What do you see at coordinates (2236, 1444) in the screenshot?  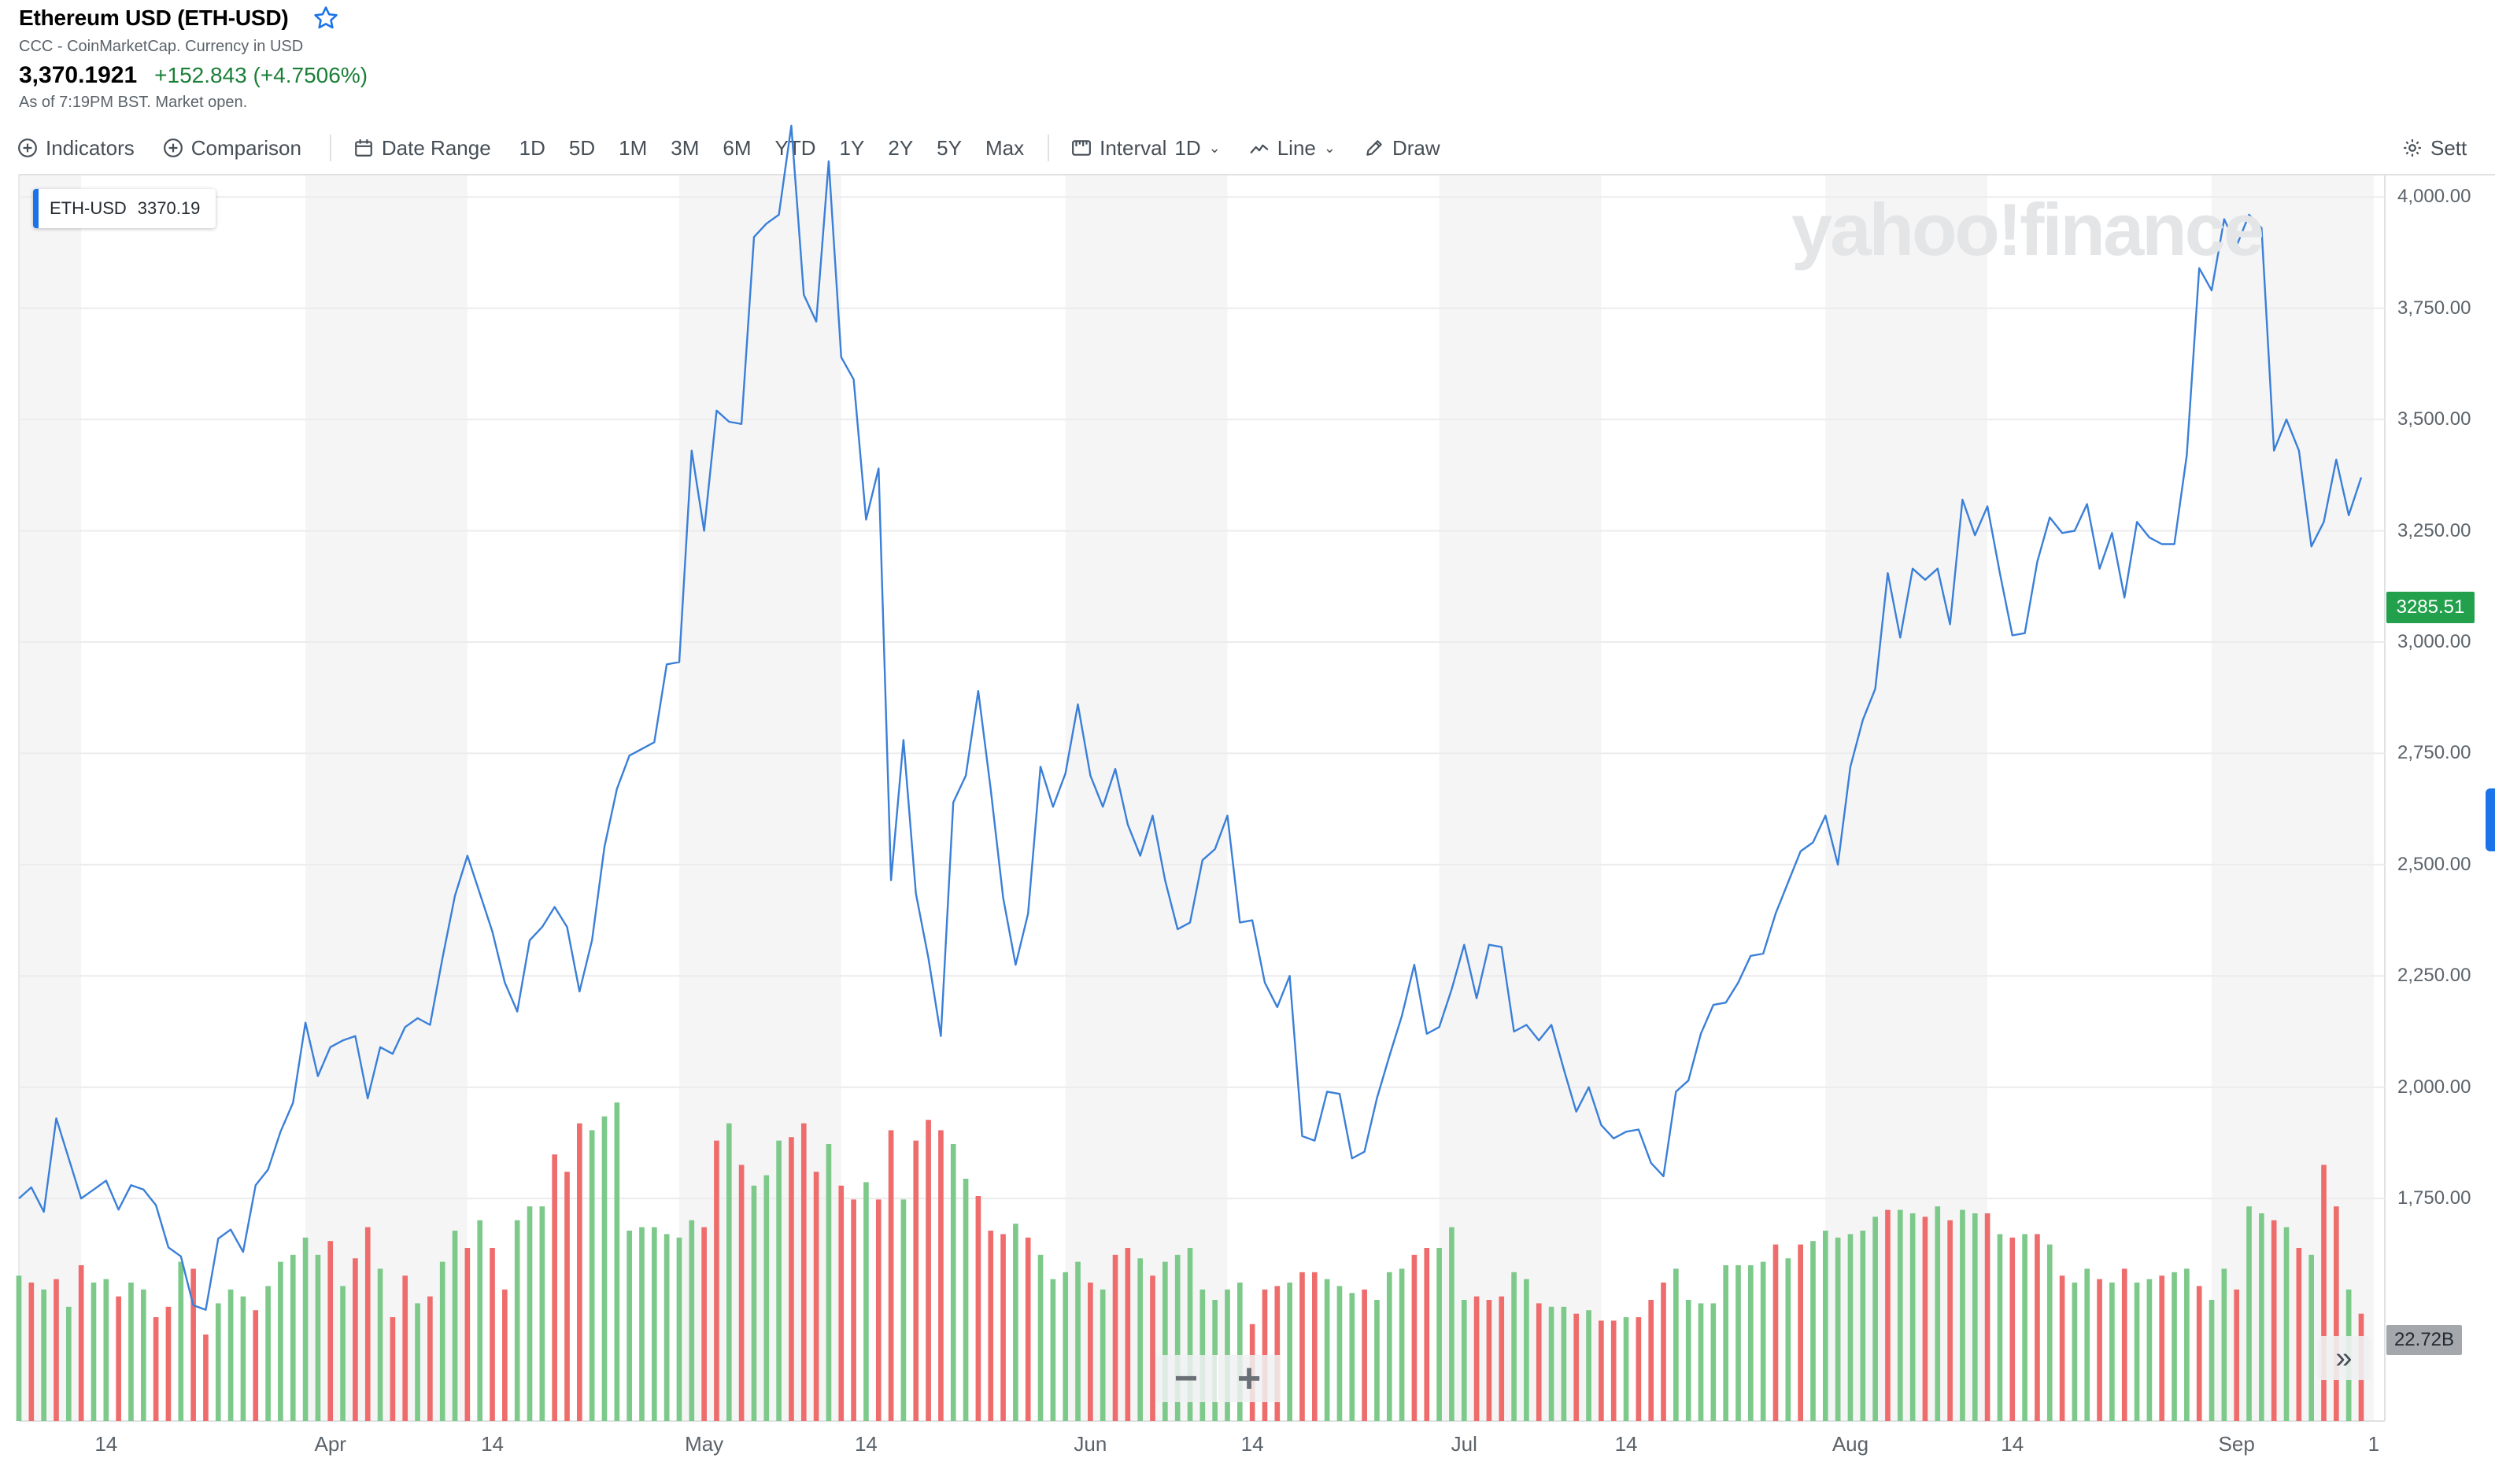 I see `x-tick-label: Sep` at bounding box center [2236, 1444].